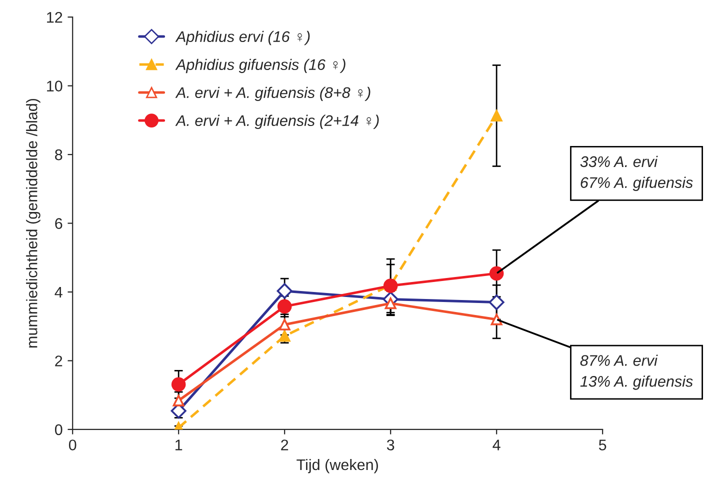 The width and height of the screenshot is (726, 488). I want to click on y-axis-title: mummiedichtheid (gemiddelde /blad), so click(33, 223).